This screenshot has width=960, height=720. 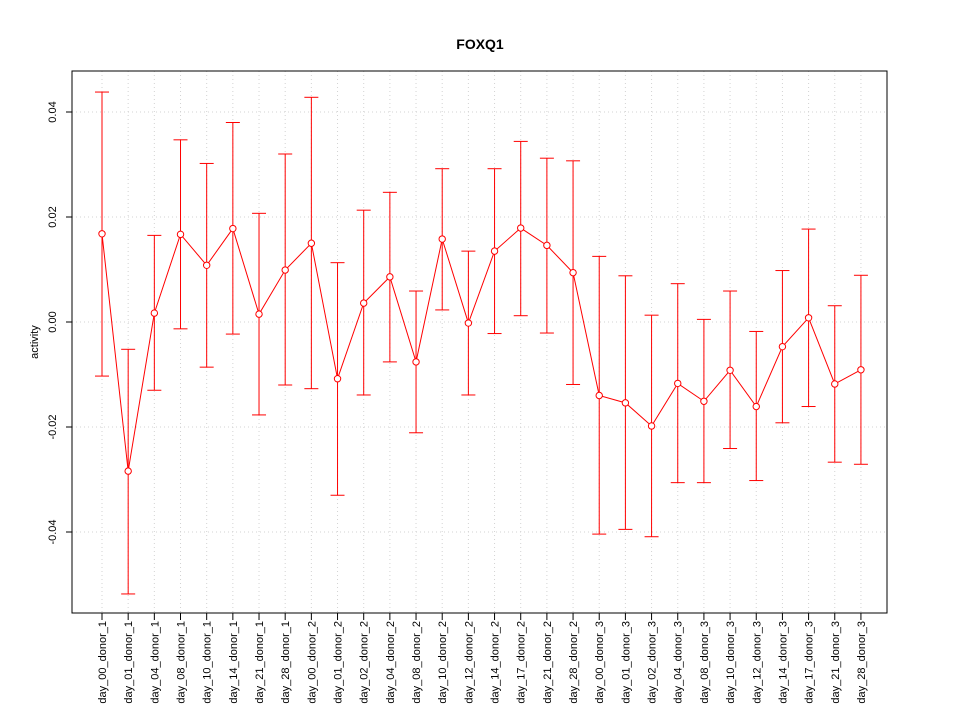 I want to click on x-tick-label: day_17_donor_3, so click(x=810, y=662).